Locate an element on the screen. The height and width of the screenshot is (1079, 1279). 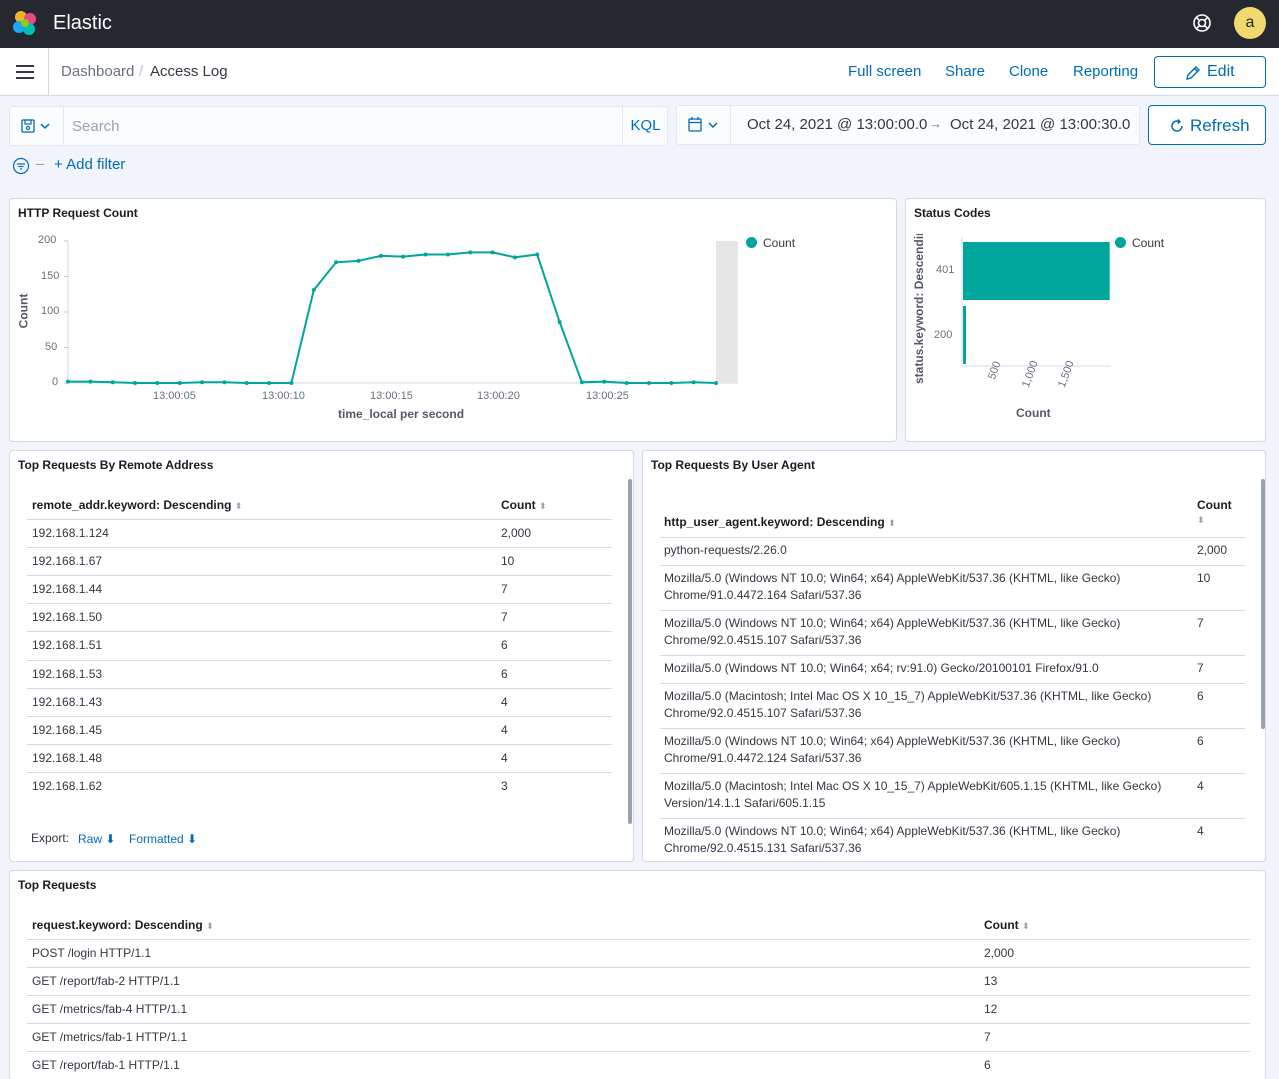
cell-key: 192.168.1.51 is located at coordinates (67, 645).